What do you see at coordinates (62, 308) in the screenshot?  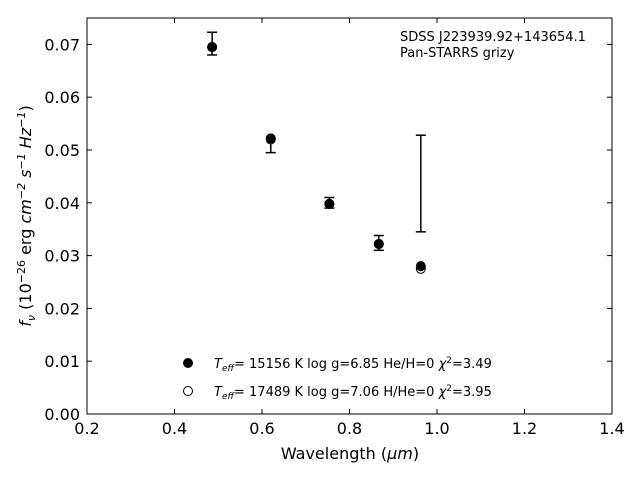 I see `y-tick-label: 0.02` at bounding box center [62, 308].